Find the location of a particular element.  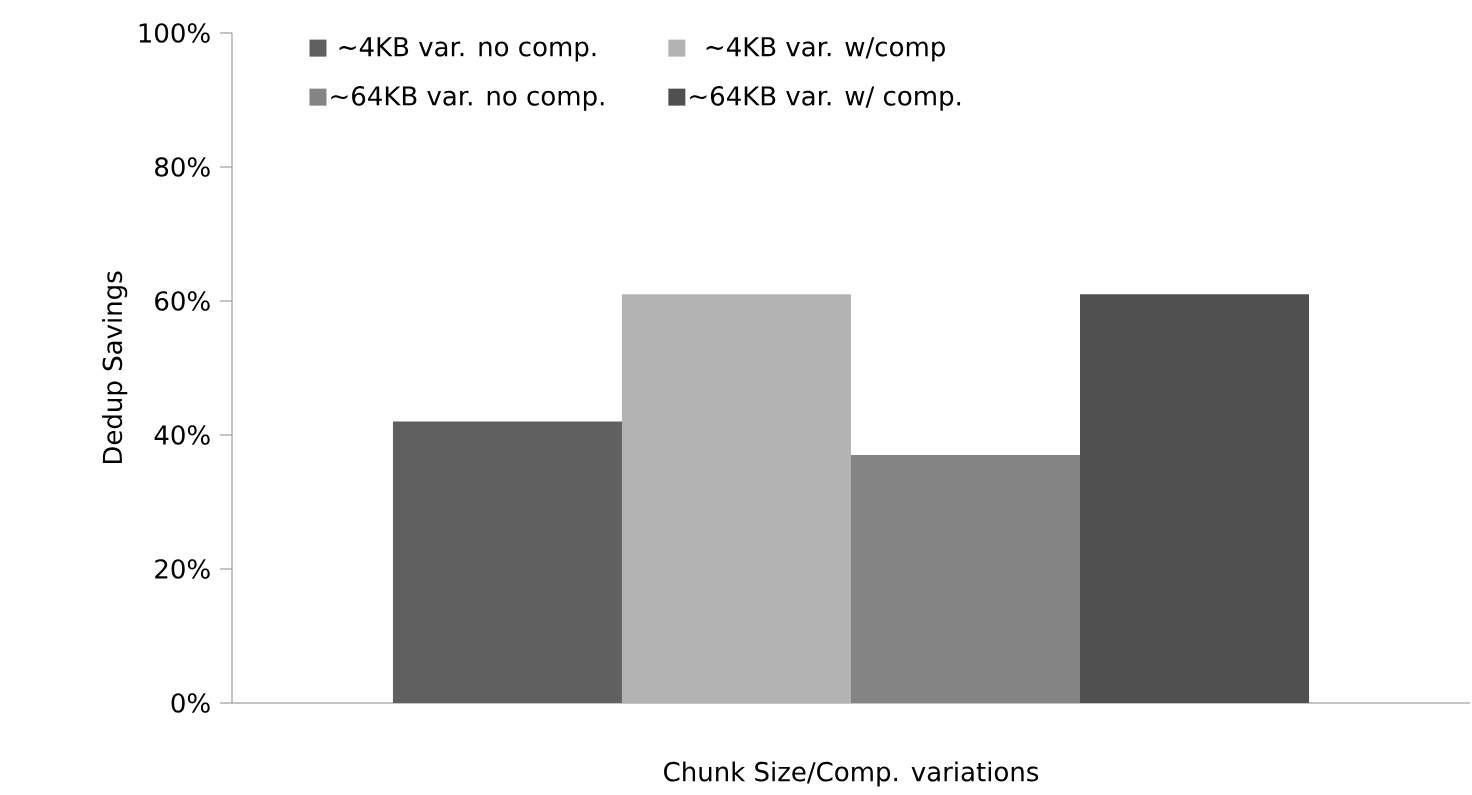

y-tick-label: 80% is located at coordinates (182, 167).